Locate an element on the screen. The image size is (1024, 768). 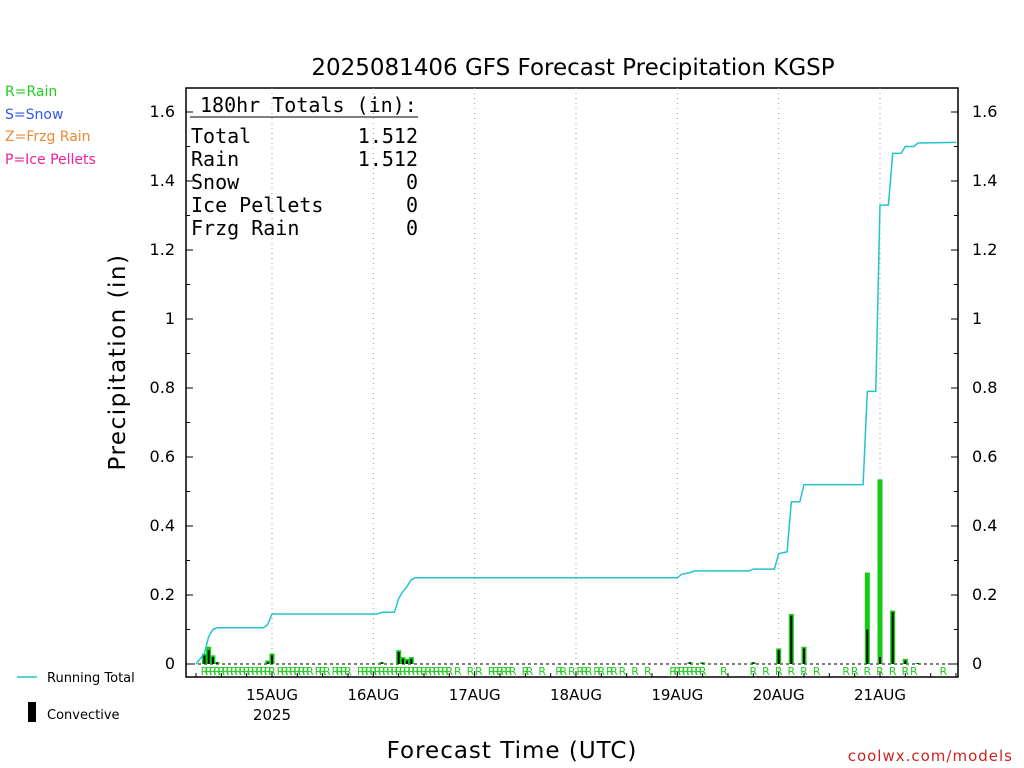
ptype-legend: R=Rain S=Snow Z=Frzg Rain P=Ice Pellets is located at coordinates (50, 126).